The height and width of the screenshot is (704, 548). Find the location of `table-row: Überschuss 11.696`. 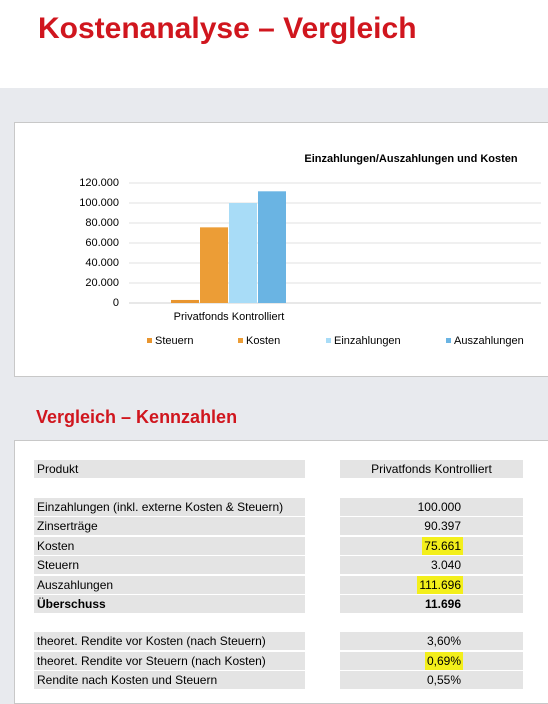

table-row: Überschuss 11.696 is located at coordinates (281, 604).